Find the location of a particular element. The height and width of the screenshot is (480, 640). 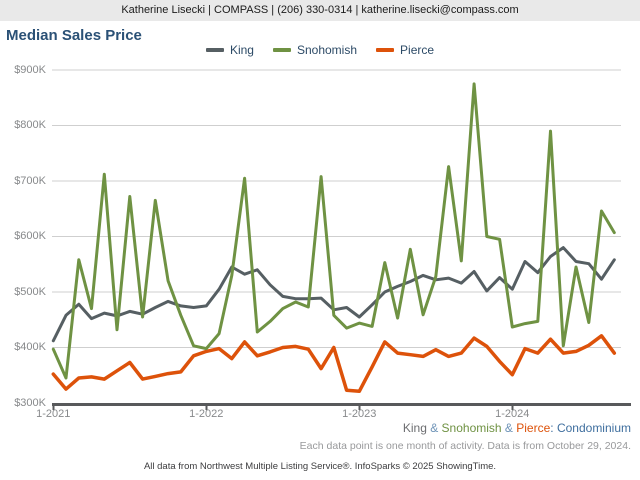

y-axis-label: $700K is located at coordinates (30, 180).